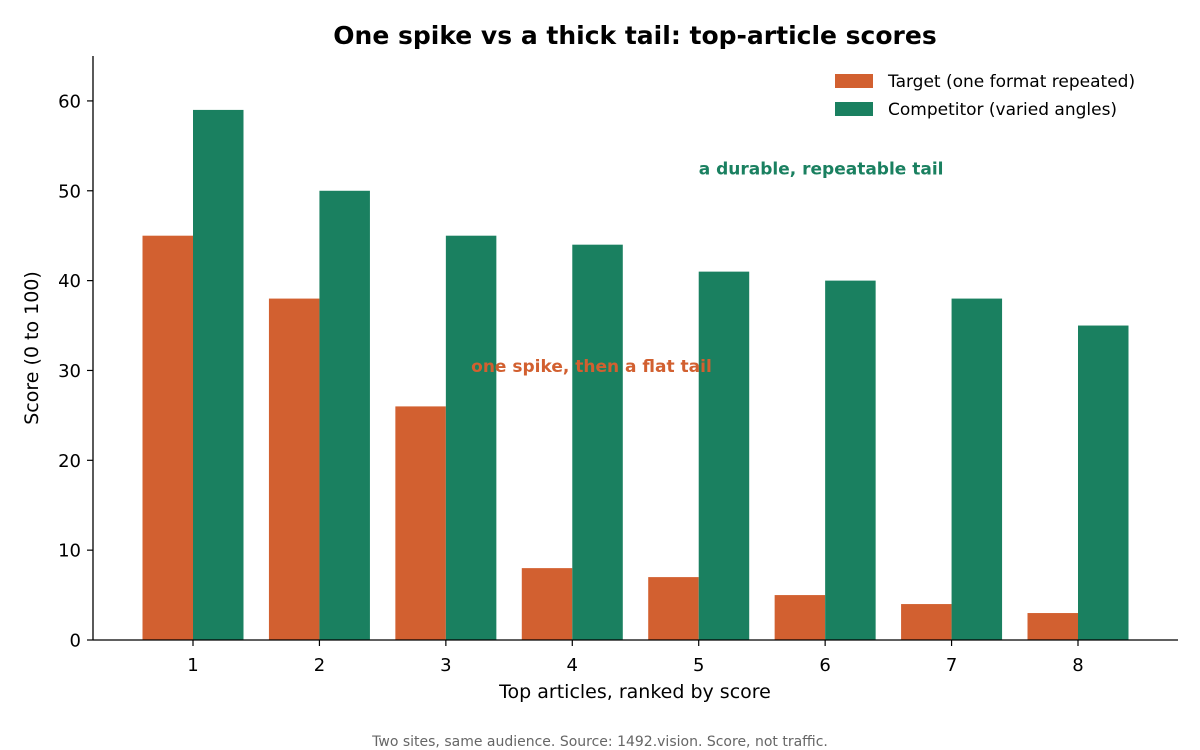 Image resolution: width=1200 pixels, height=750 pixels. Describe the element at coordinates (698, 665) in the screenshot. I see `x-tick-label: 5` at that location.